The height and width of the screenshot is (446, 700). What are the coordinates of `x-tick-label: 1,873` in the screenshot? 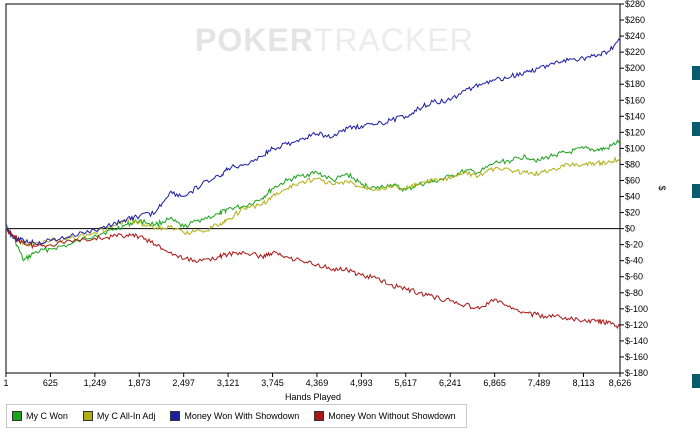 It's located at (139, 383).